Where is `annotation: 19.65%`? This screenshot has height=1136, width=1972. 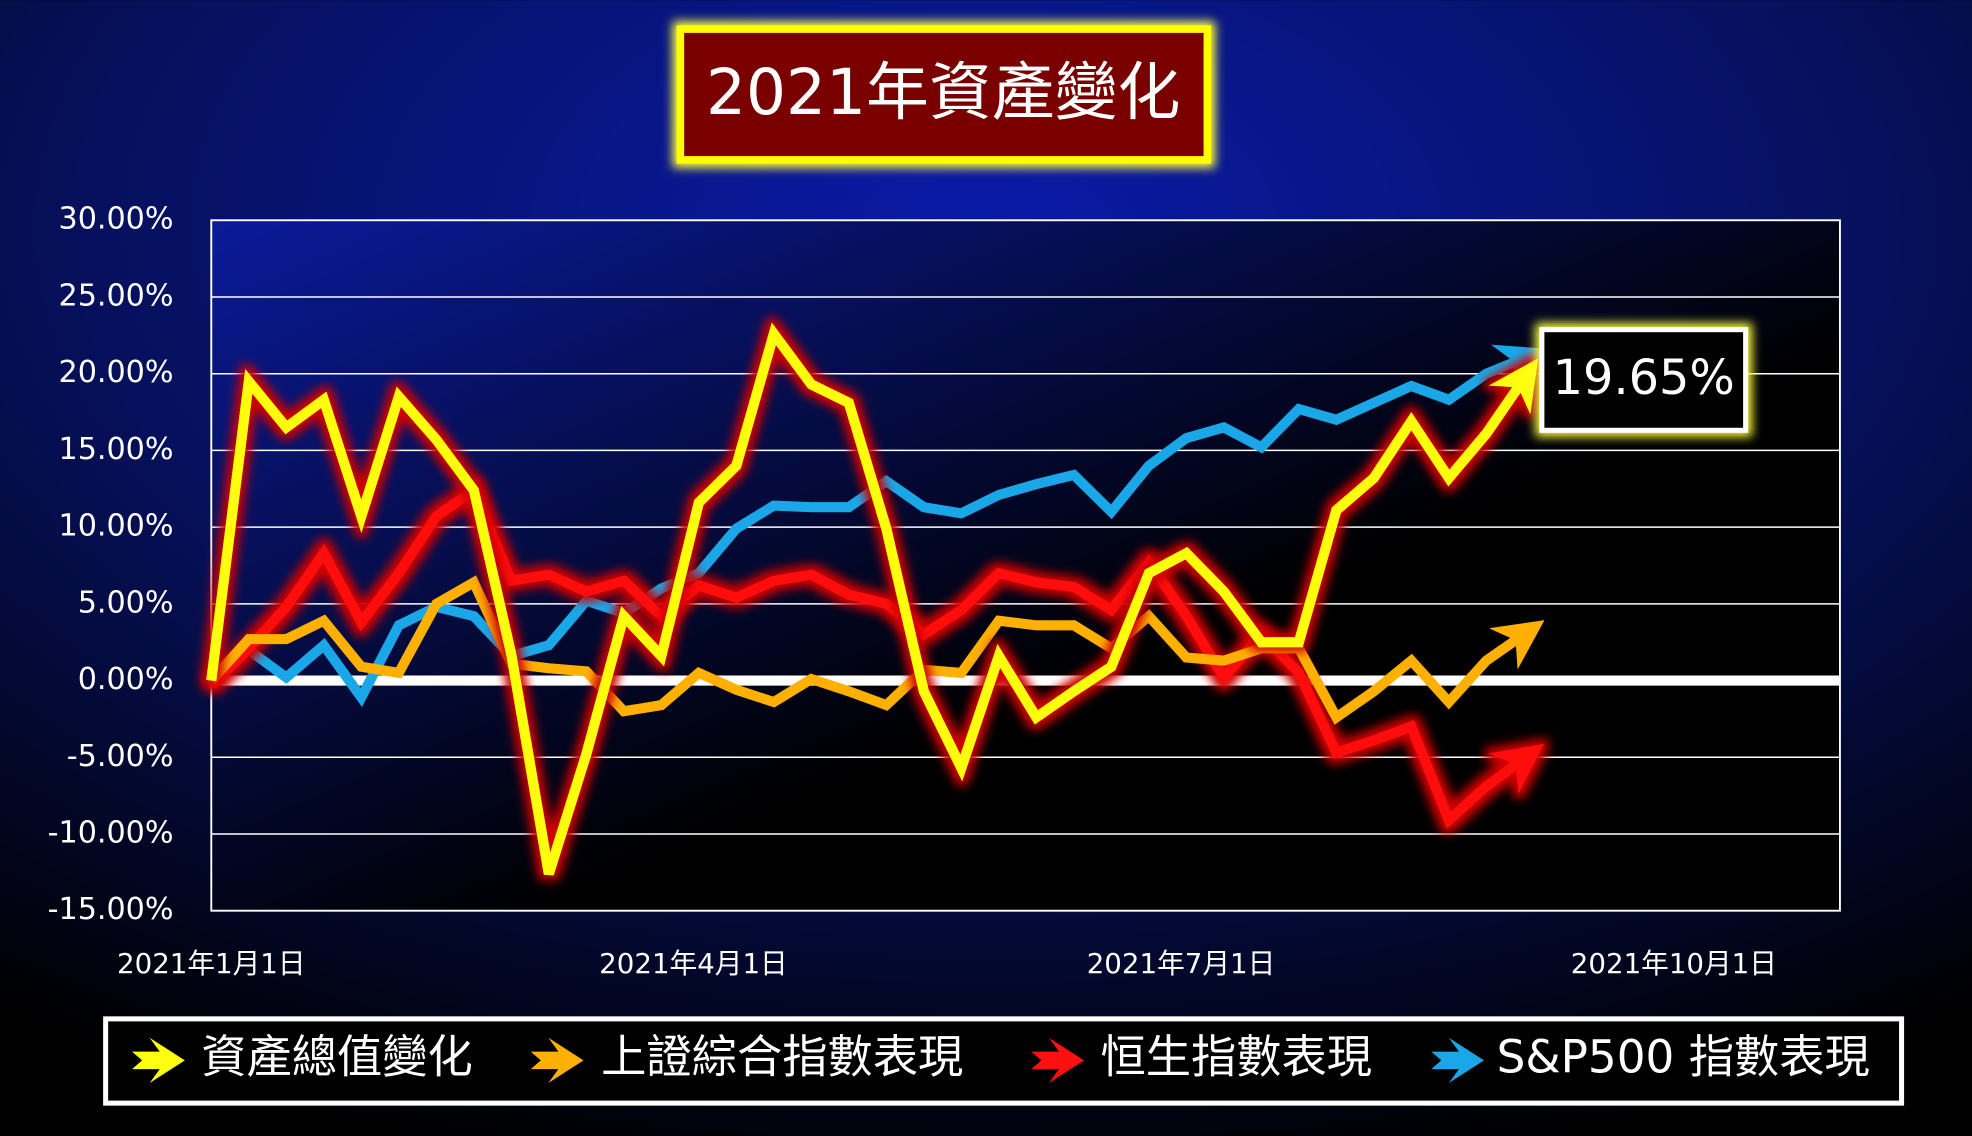
annotation: 19.65% is located at coordinates (1644, 378).